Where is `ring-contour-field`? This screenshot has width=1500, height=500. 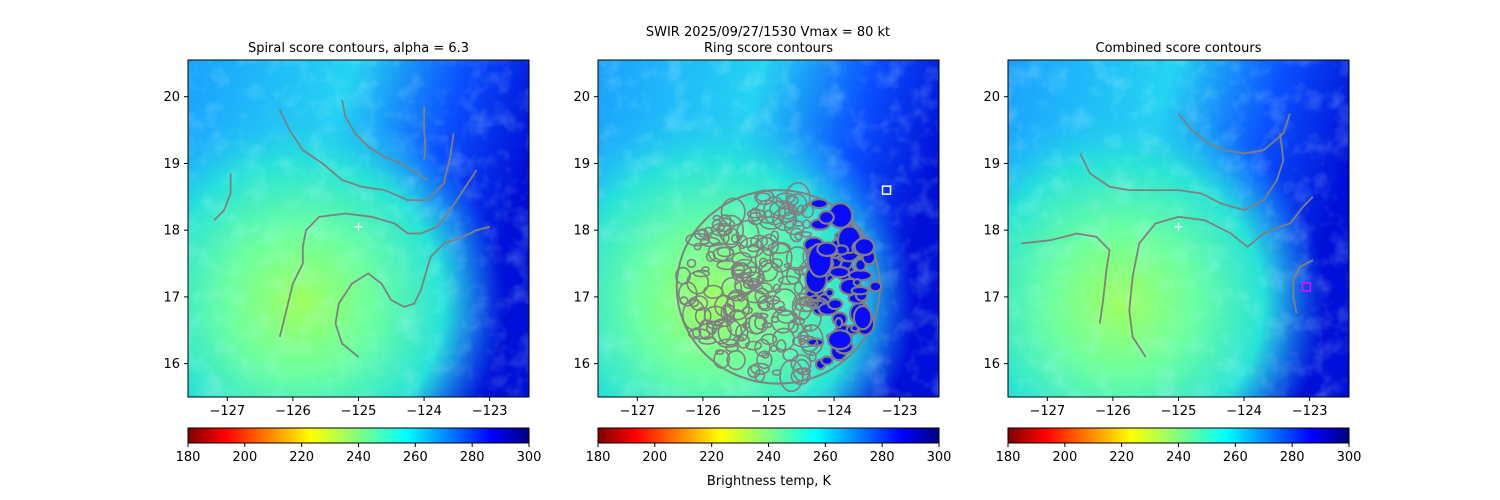 ring-contour-field is located at coordinates (779, 287).